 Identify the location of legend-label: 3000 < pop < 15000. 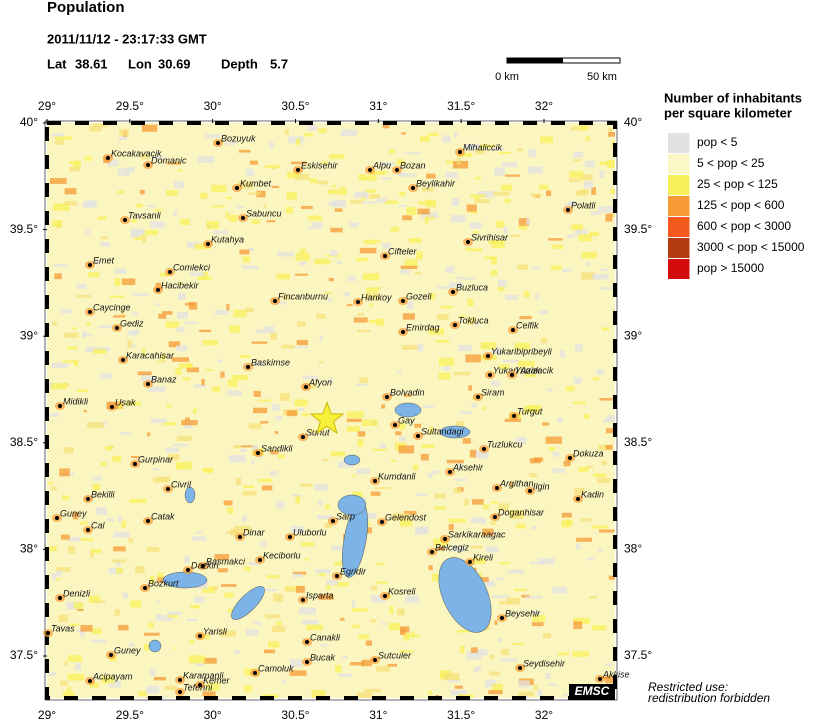
(751, 247).